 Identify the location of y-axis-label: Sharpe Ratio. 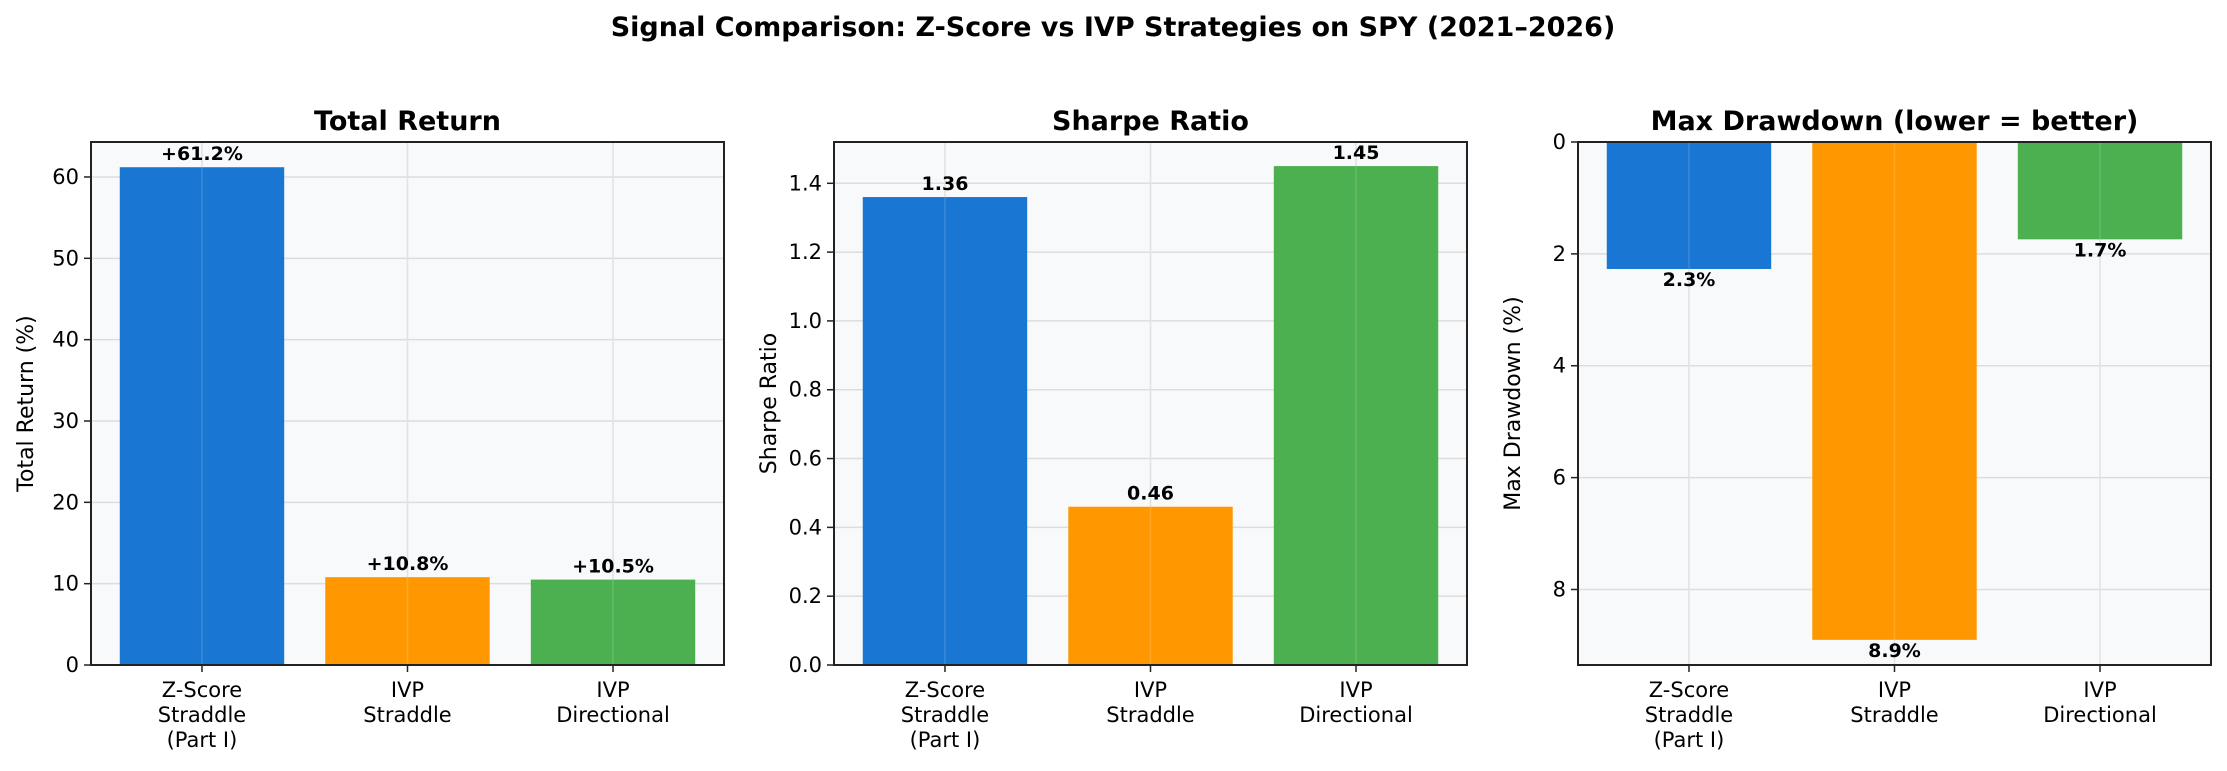
(769, 403).